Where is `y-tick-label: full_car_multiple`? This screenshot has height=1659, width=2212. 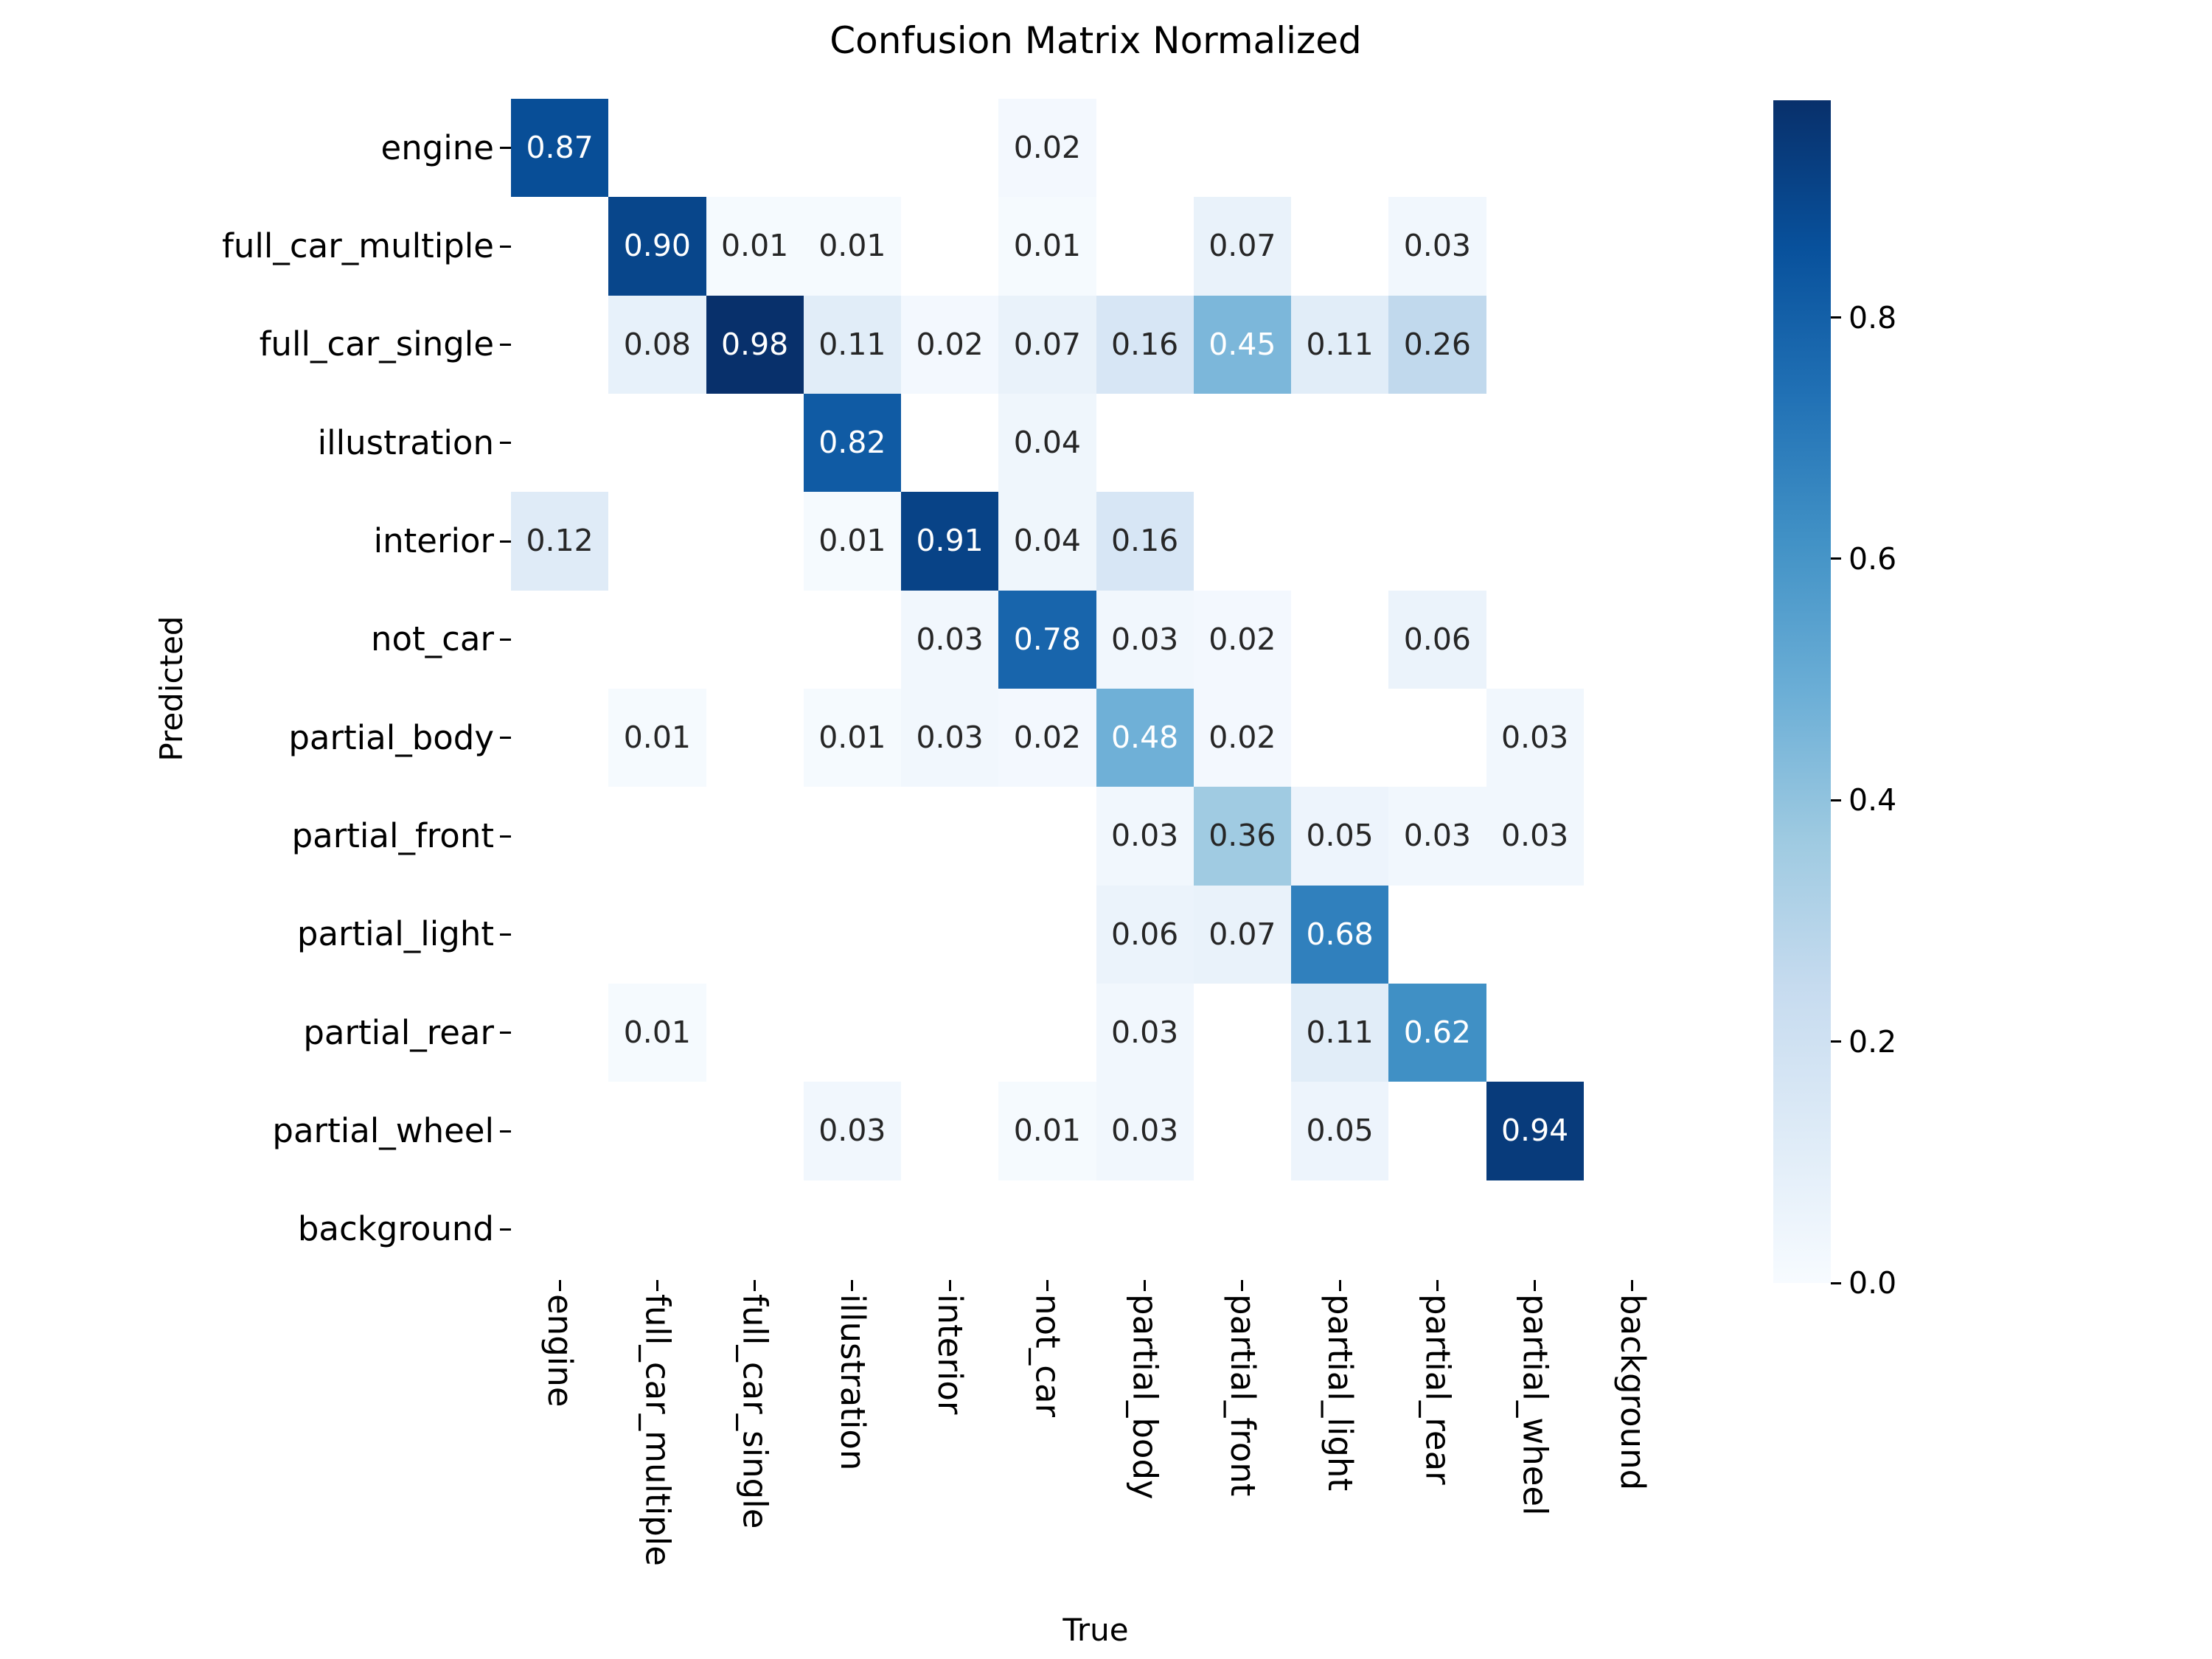 y-tick-label: full_car_multiple is located at coordinates (358, 245).